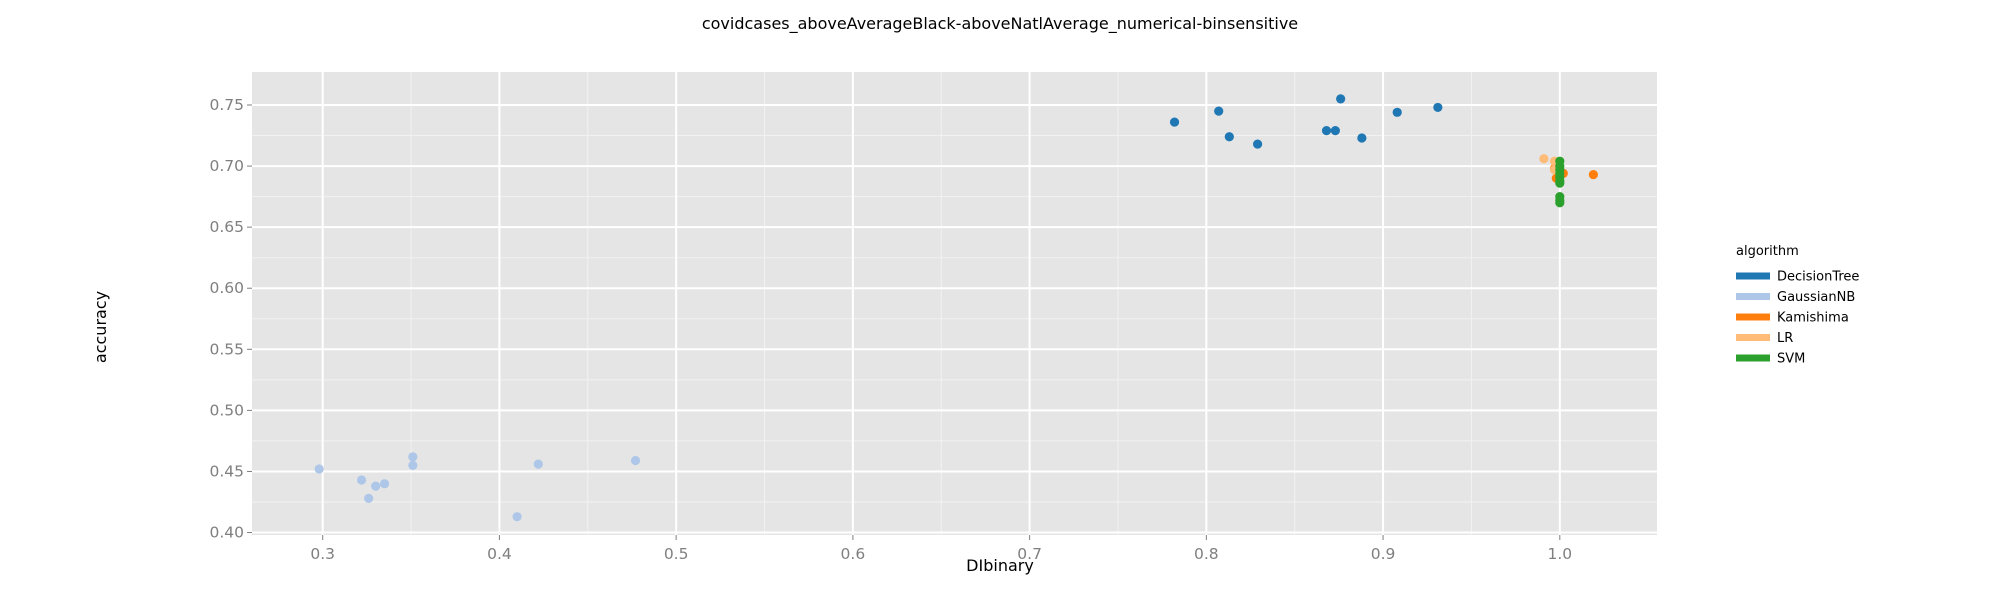  What do you see at coordinates (226, 471) in the screenshot?
I see `y-tick-label: 0.45` at bounding box center [226, 471].